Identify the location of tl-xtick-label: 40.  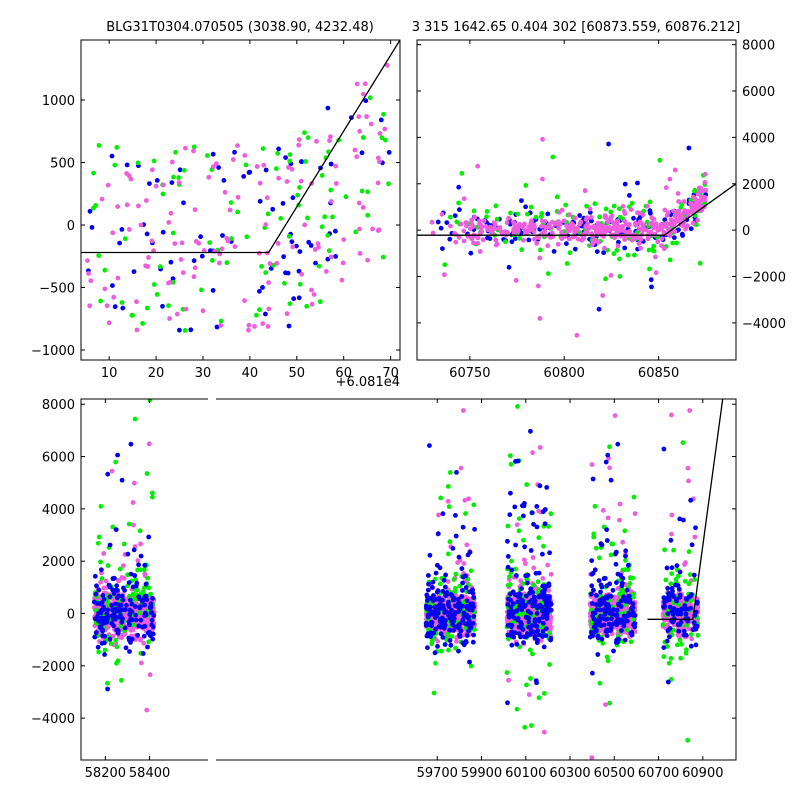
(250, 373).